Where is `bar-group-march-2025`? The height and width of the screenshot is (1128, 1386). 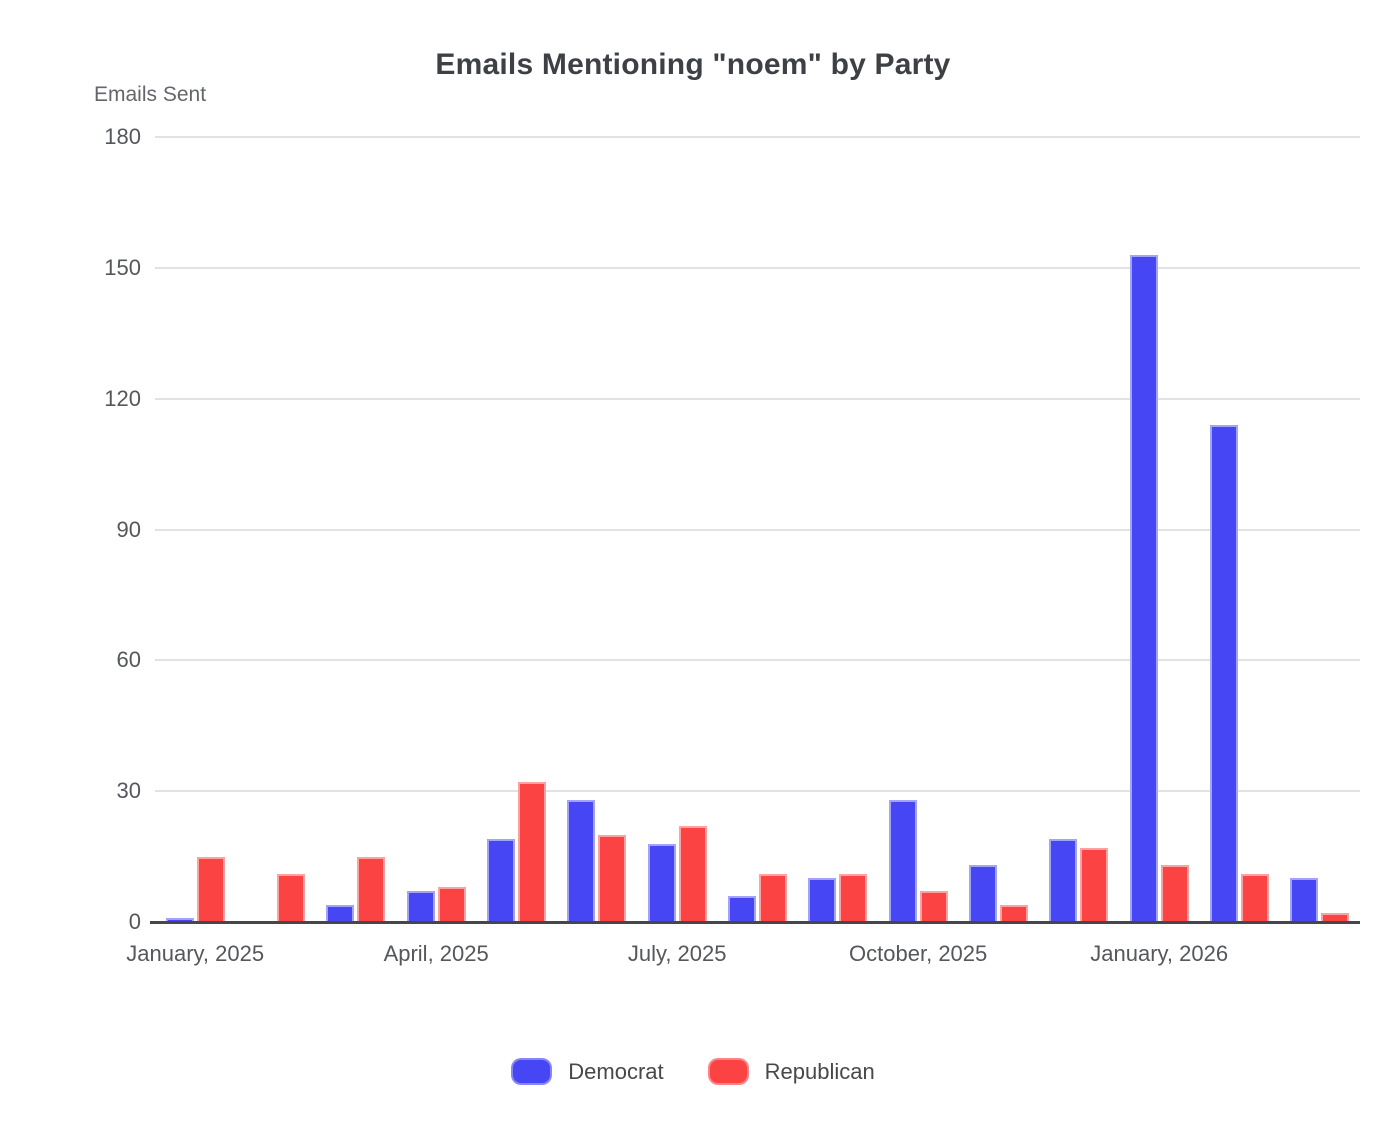
bar-group-march-2025 is located at coordinates (356, 529).